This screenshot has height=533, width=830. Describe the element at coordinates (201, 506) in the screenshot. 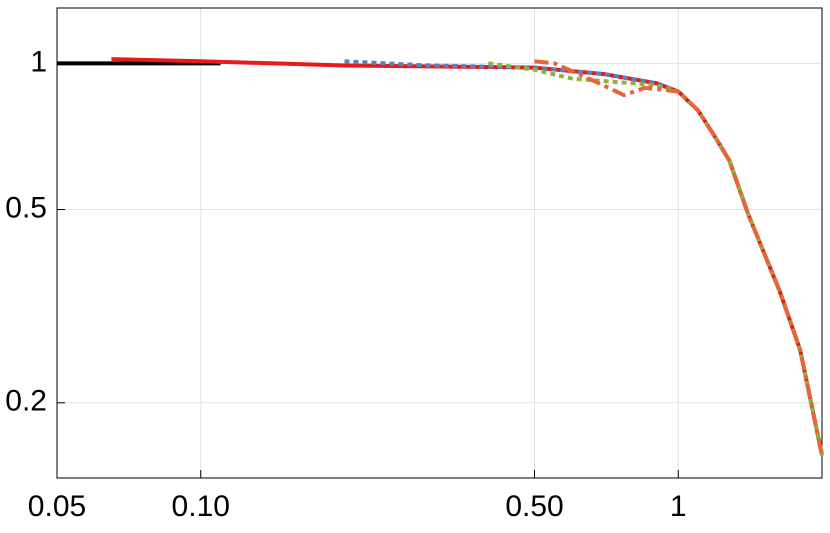

I see `x-tick-label: 0.10` at that location.